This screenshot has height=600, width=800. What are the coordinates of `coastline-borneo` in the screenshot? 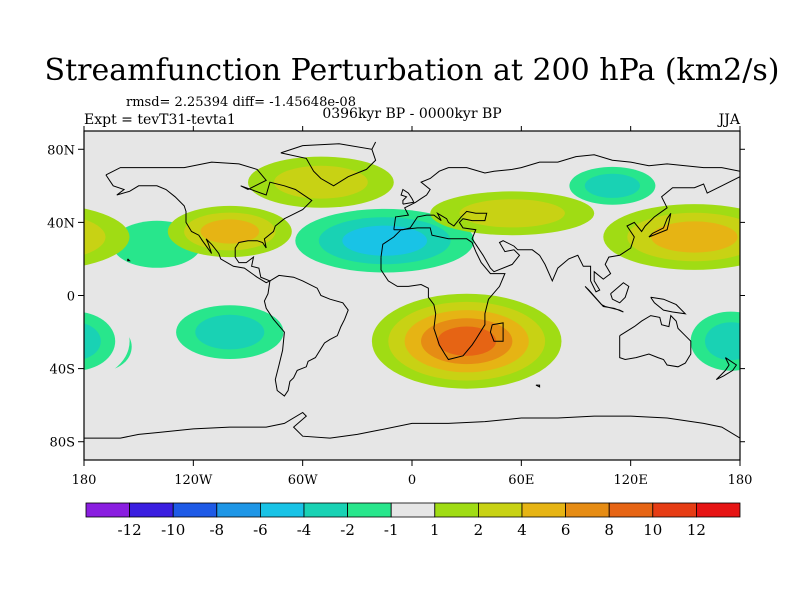 It's located at (620, 293).